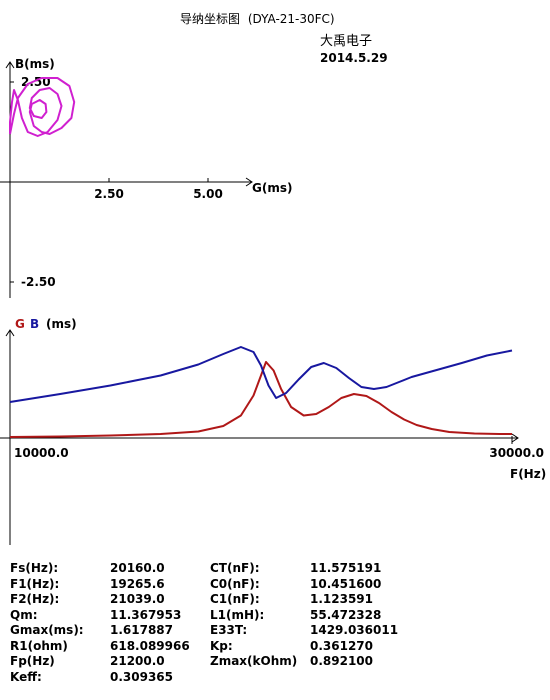 The image size is (550, 700). What do you see at coordinates (47, 630) in the screenshot?
I see `param-label: Gmax(ms):` at bounding box center [47, 630].